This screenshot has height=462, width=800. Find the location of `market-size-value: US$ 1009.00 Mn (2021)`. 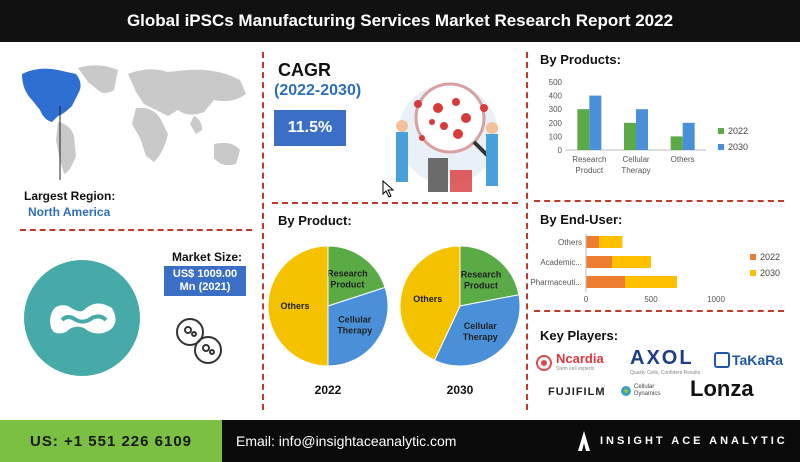

market-size-value: US$ 1009.00 Mn (2021) is located at coordinates (205, 281).